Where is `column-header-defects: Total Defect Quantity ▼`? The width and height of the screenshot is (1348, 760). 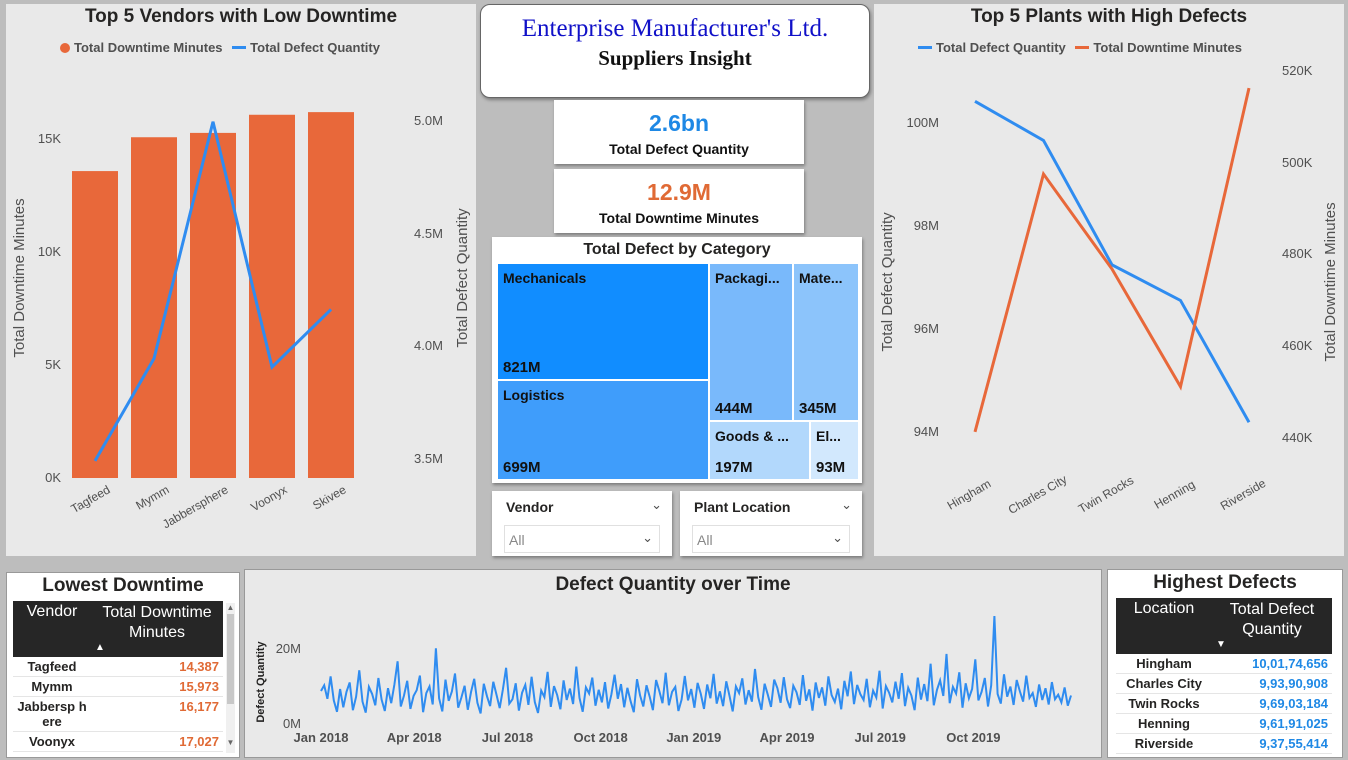
column-header-defects: Total Defect Quantity ▼ is located at coordinates (1272, 626).